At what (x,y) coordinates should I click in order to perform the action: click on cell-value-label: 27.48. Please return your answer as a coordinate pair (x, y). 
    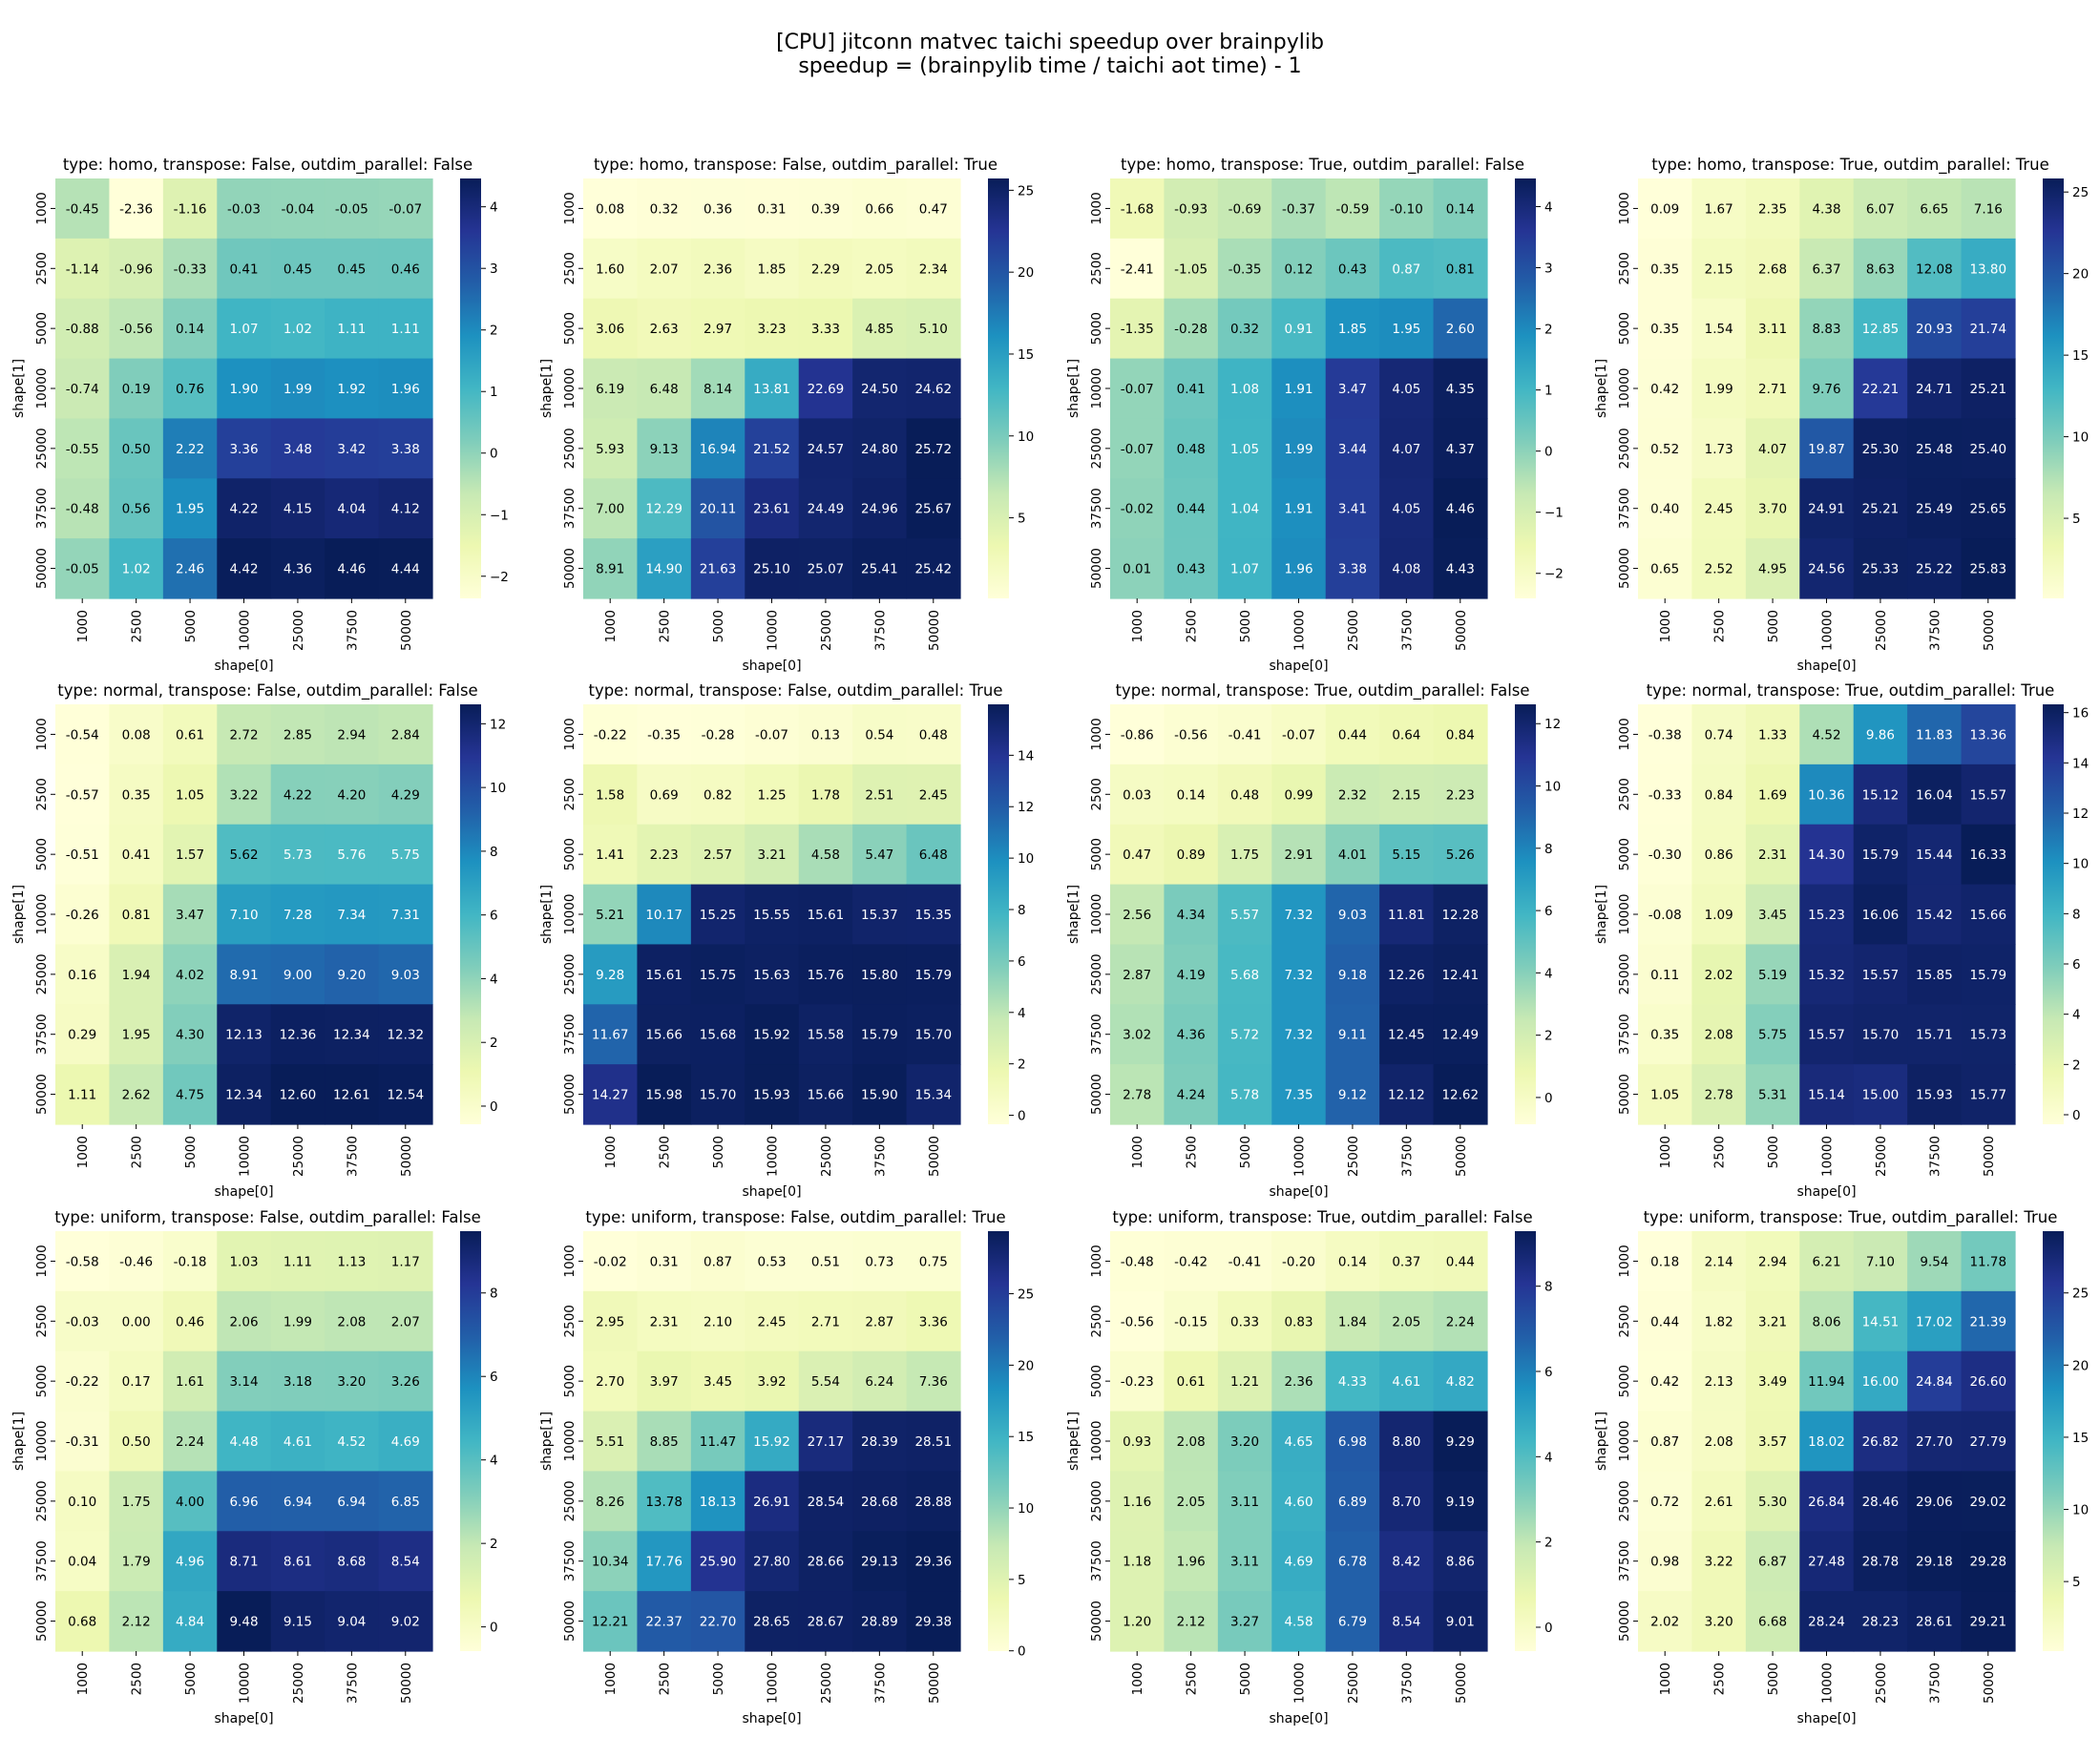
    Looking at the image, I should click on (1827, 1562).